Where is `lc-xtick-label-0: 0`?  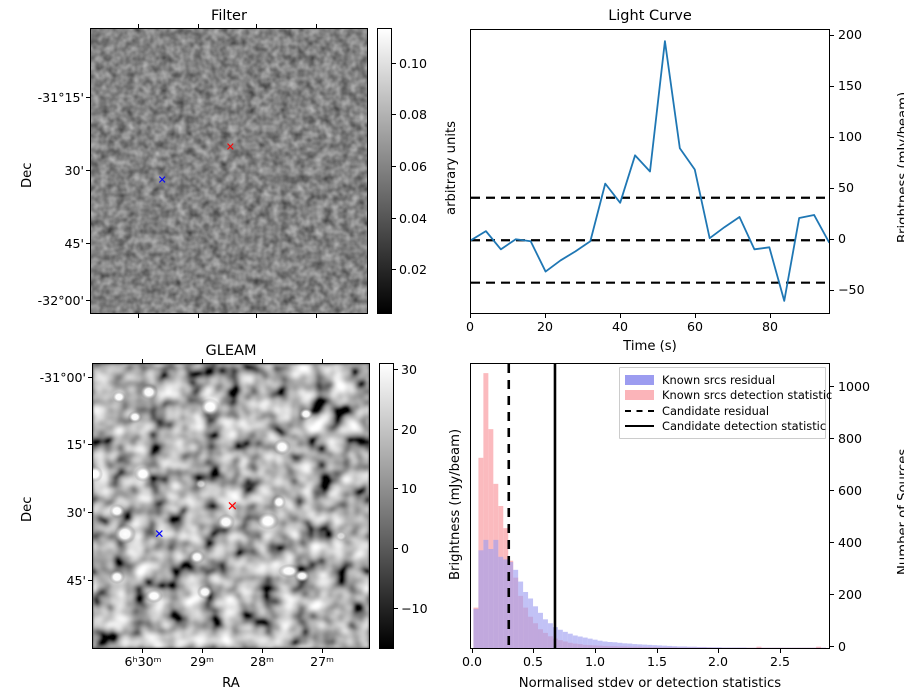
lc-xtick-label-0: 0 is located at coordinates (469, 326).